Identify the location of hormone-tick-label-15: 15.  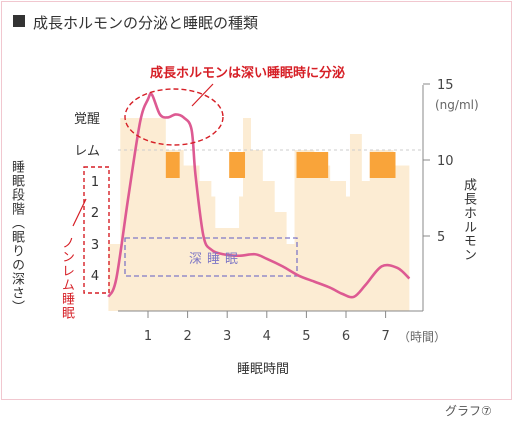
(445, 85).